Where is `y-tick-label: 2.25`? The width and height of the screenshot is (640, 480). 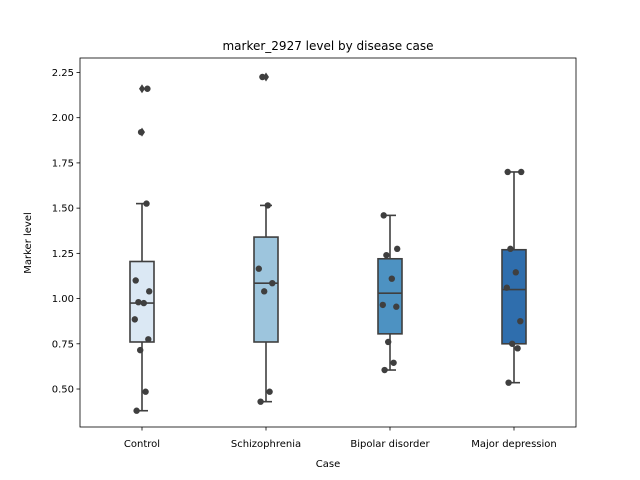
y-tick-label: 2.25 is located at coordinates (63, 73).